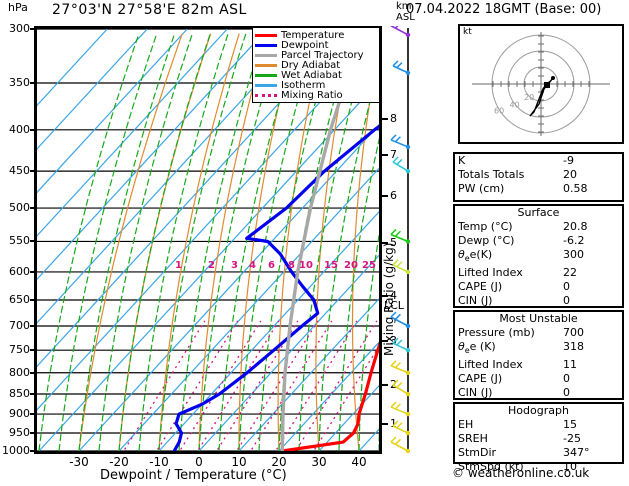  I want to click on pressure-tick-label: 950, so click(19, 433).